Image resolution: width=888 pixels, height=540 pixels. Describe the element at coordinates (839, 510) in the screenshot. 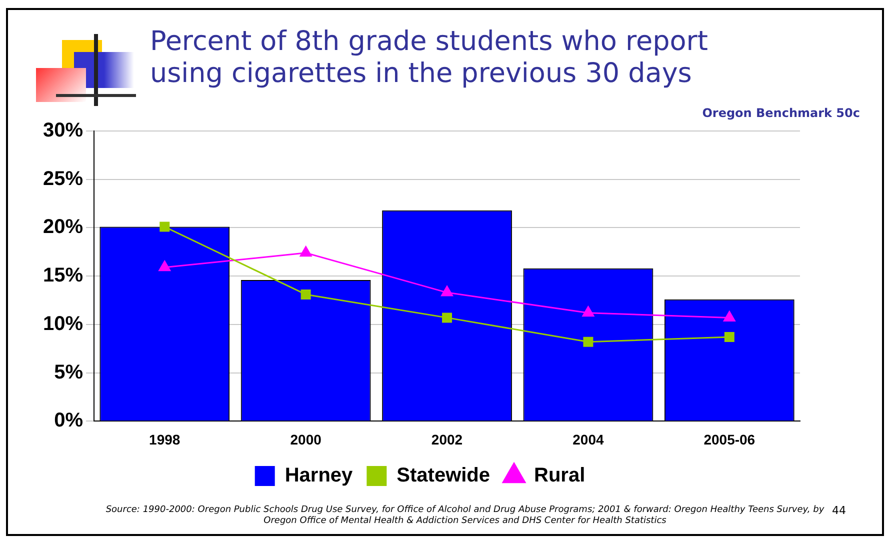

I see `text: 44` at that location.